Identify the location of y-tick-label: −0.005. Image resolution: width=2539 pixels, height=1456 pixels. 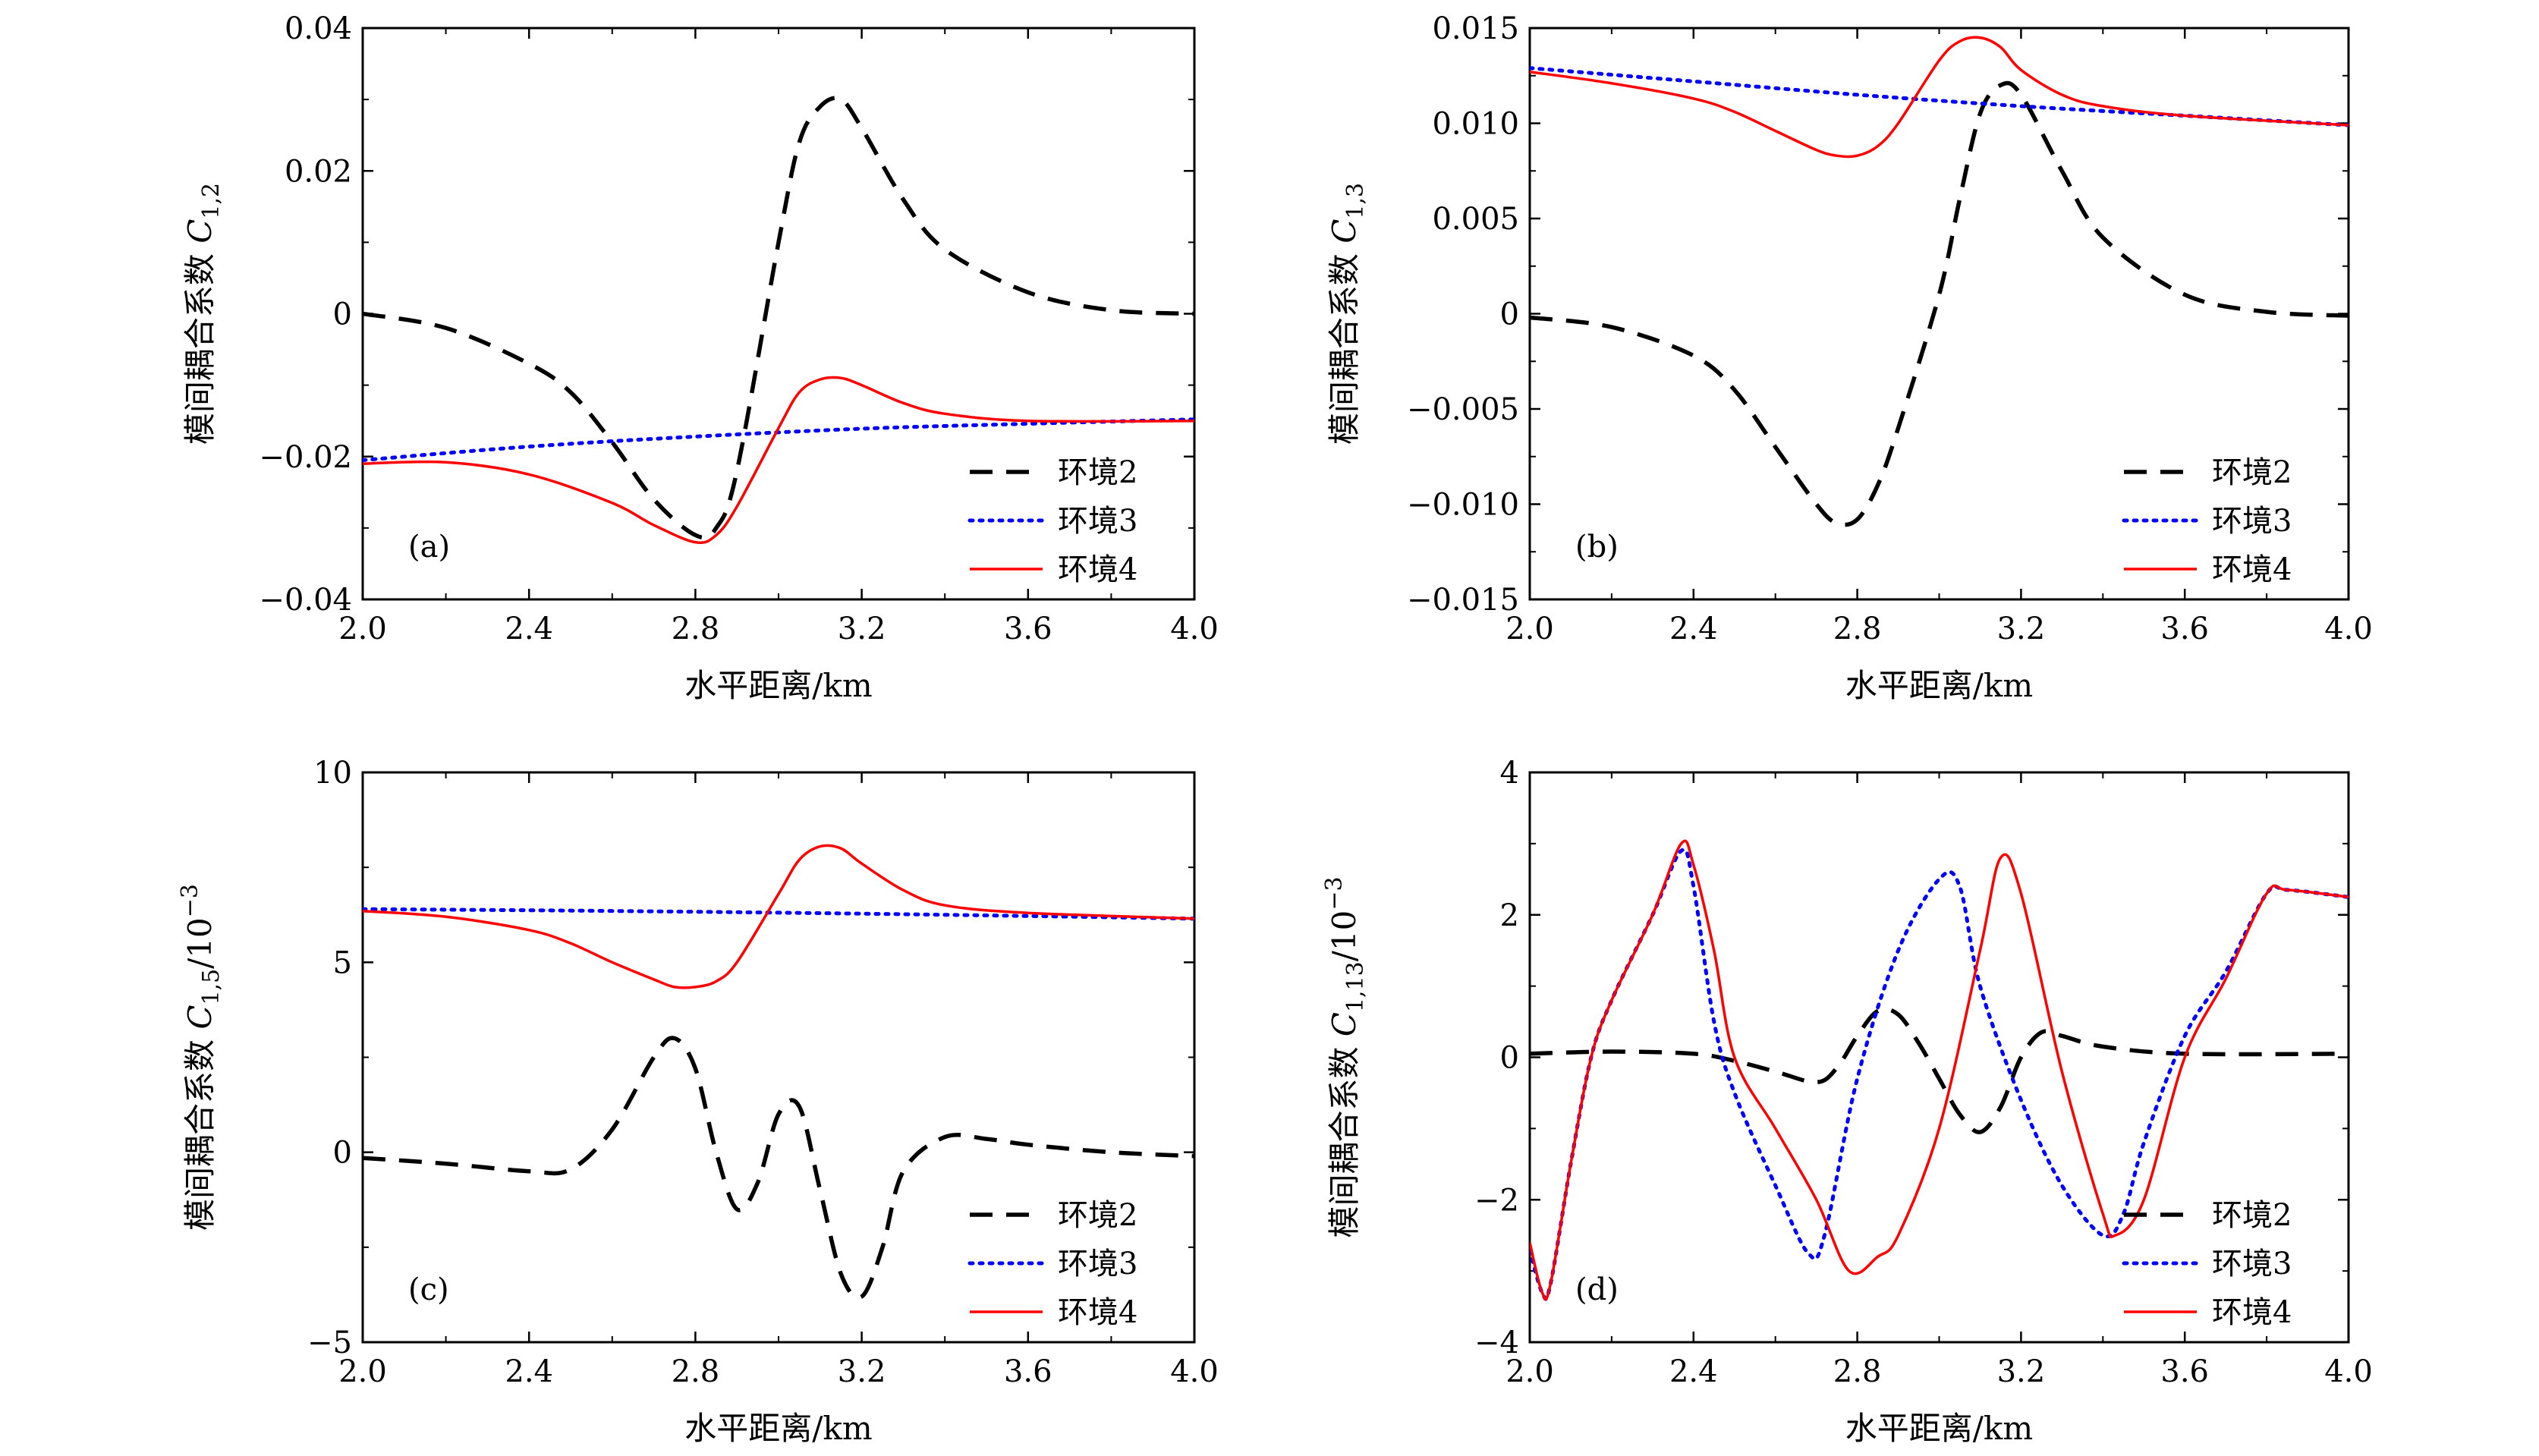
(1463, 409).